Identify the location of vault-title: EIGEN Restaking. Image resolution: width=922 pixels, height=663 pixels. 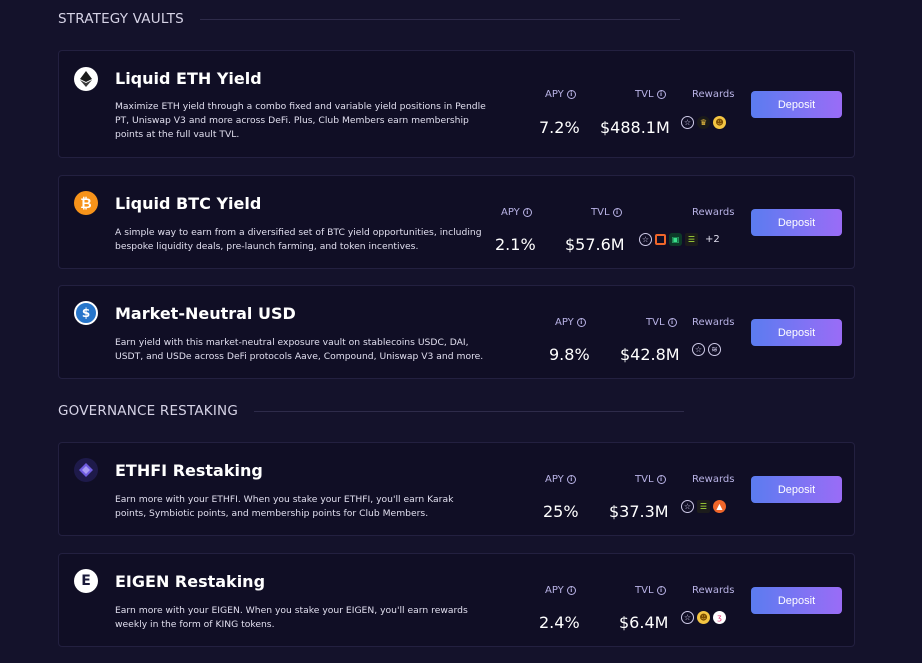
(190, 581).